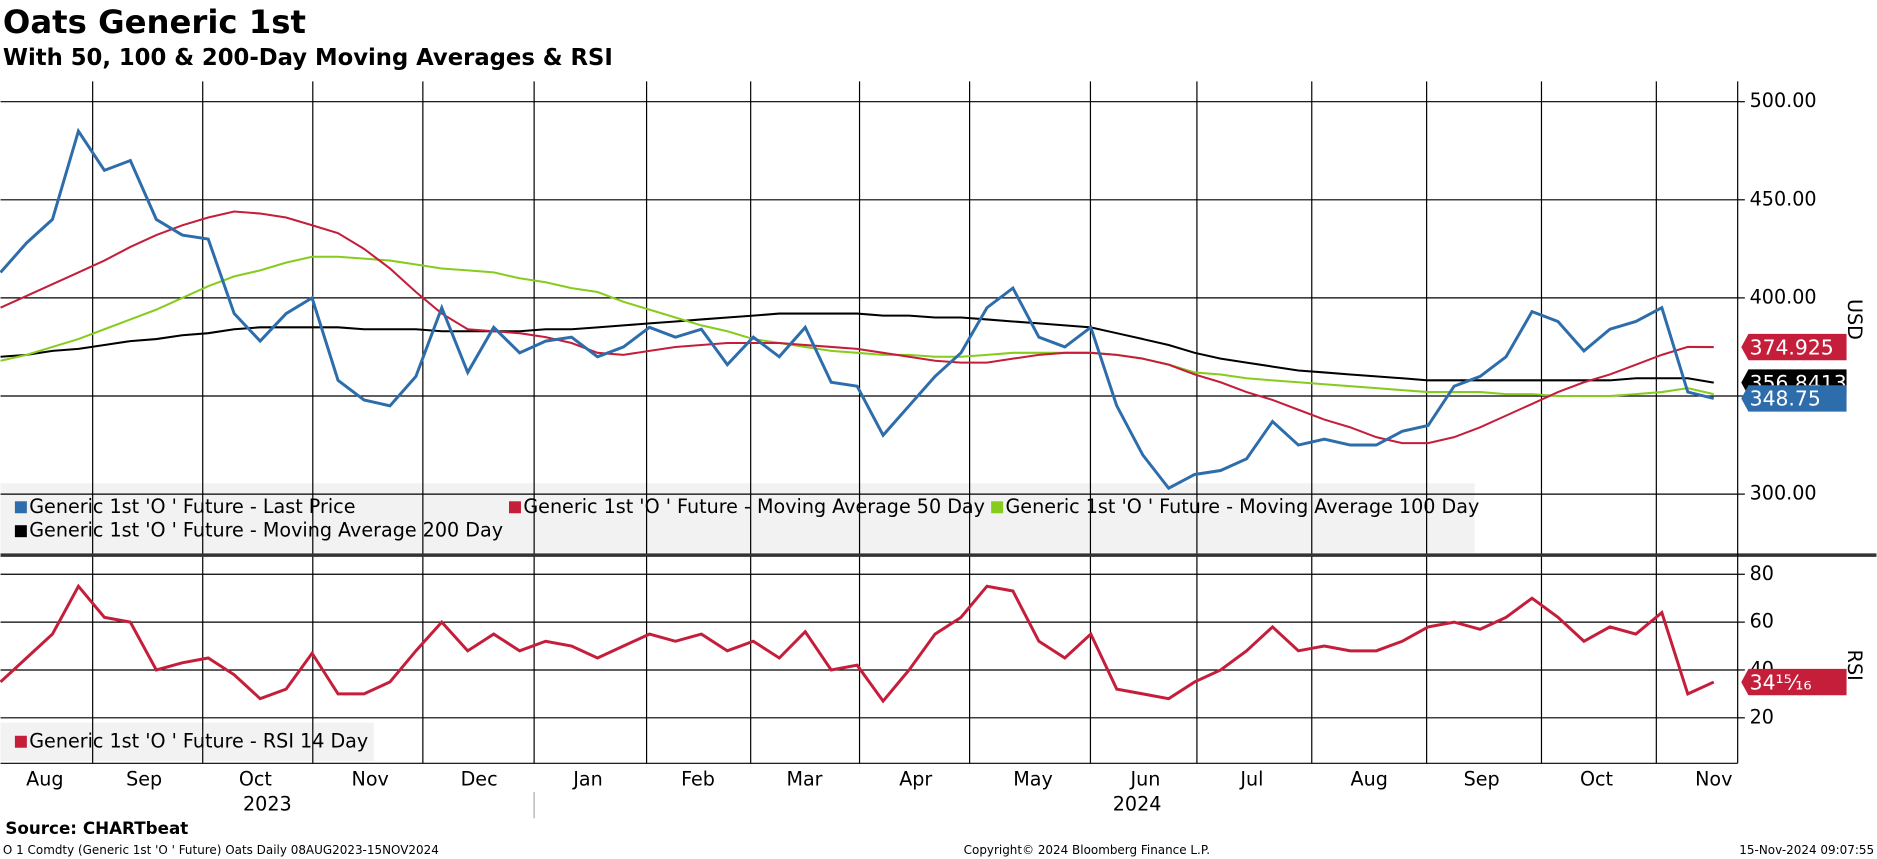 The width and height of the screenshot is (1877, 859). Describe the element at coordinates (1783, 493) in the screenshot. I see `y-tick-label: 300.00` at that location.